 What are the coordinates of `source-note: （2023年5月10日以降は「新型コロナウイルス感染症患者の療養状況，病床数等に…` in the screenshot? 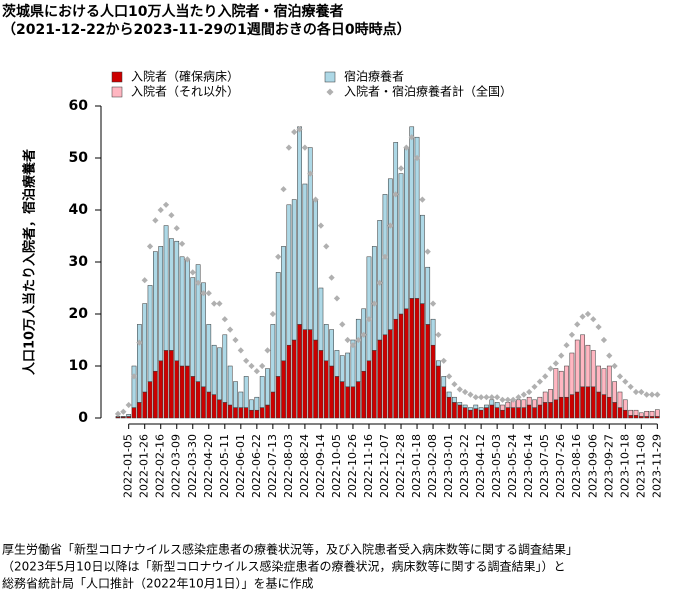 It's located at (283, 566).